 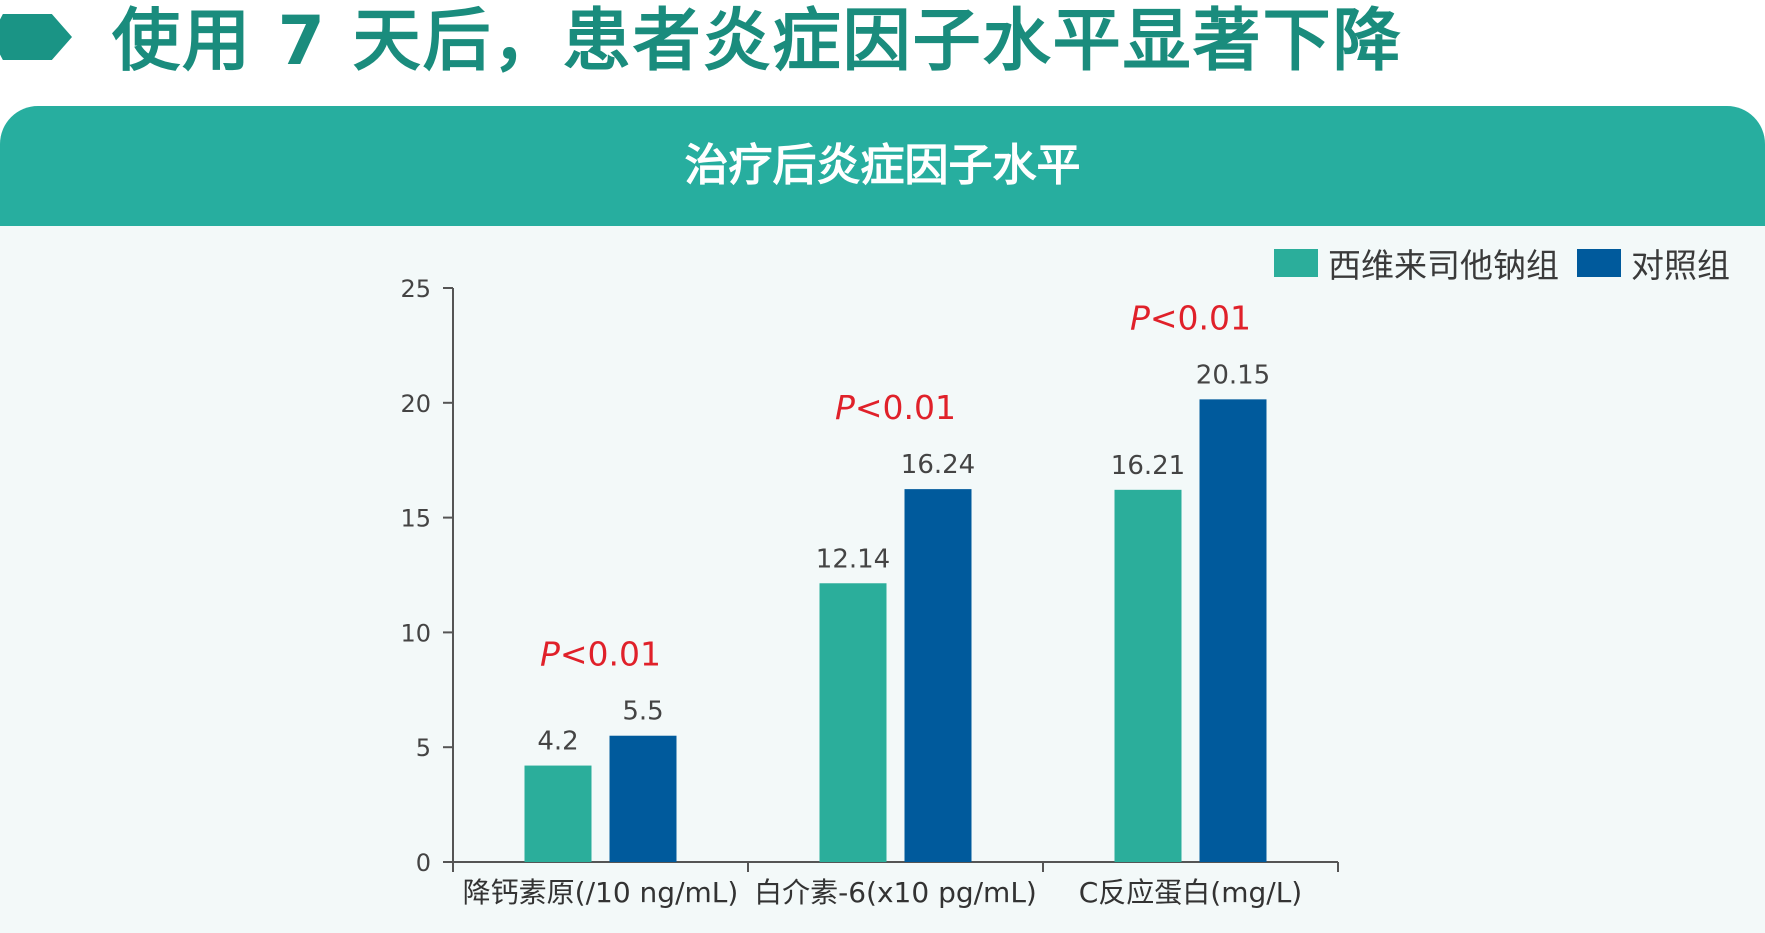 What do you see at coordinates (601, 892) in the screenshot?
I see `x-category-label: 降钙素原(/10 ng/mL)` at bounding box center [601, 892].